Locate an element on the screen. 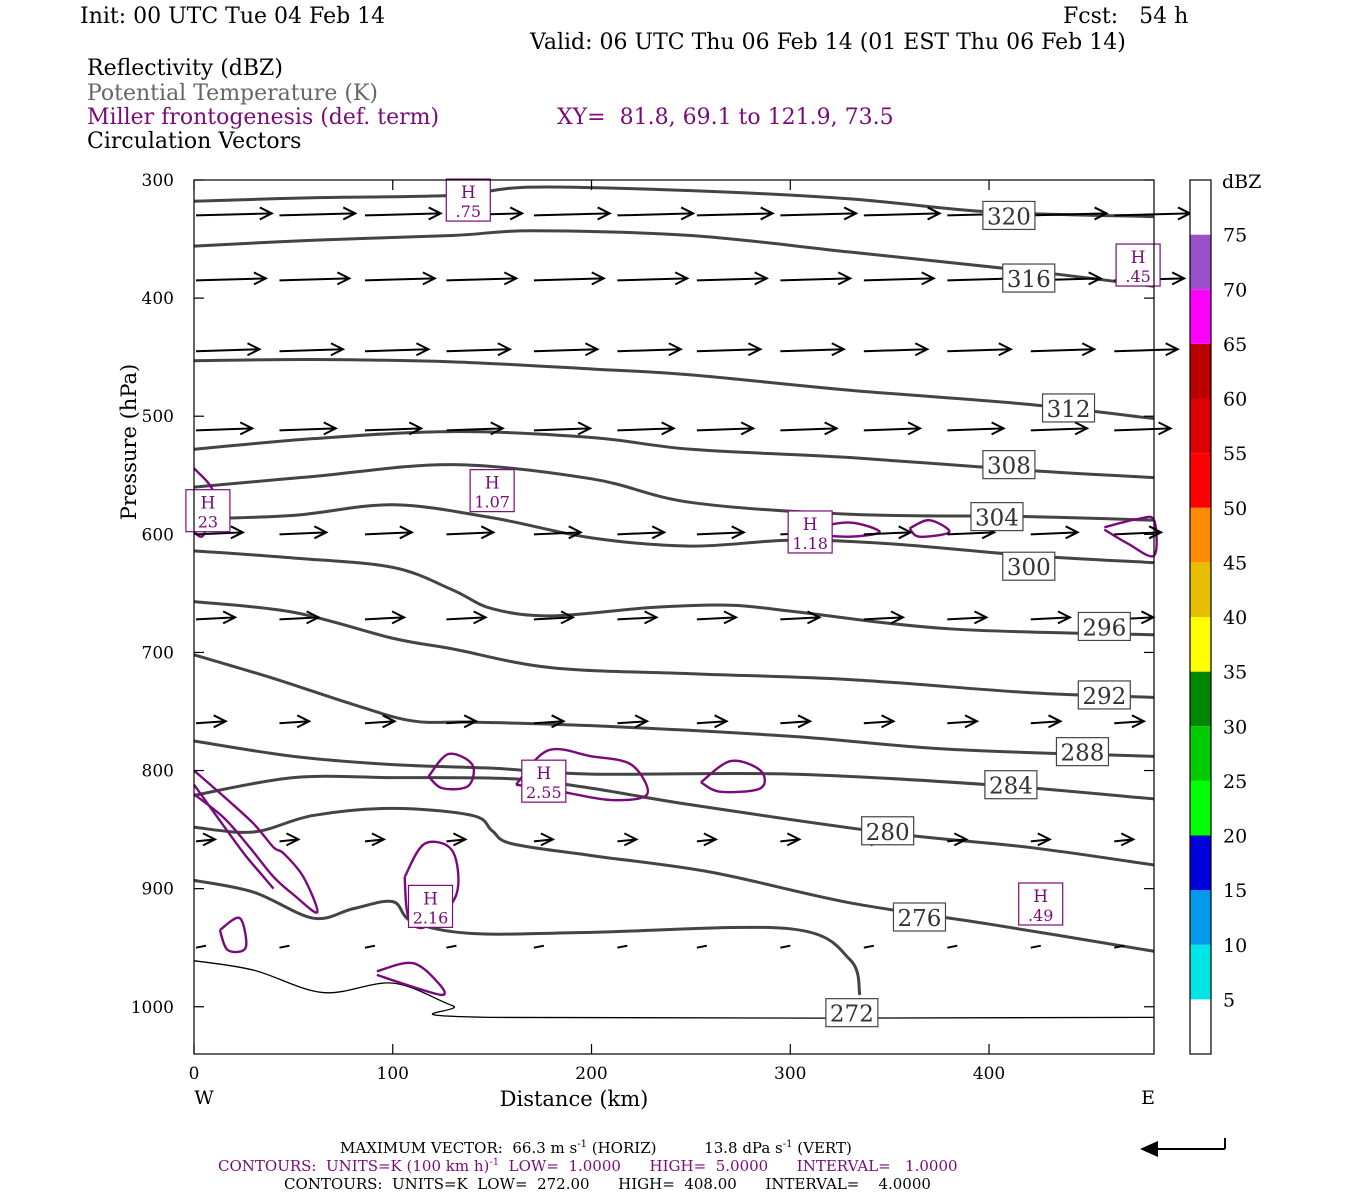 The height and width of the screenshot is (1200, 1350). frontogenesis-high: H2.16 is located at coordinates (430, 906).